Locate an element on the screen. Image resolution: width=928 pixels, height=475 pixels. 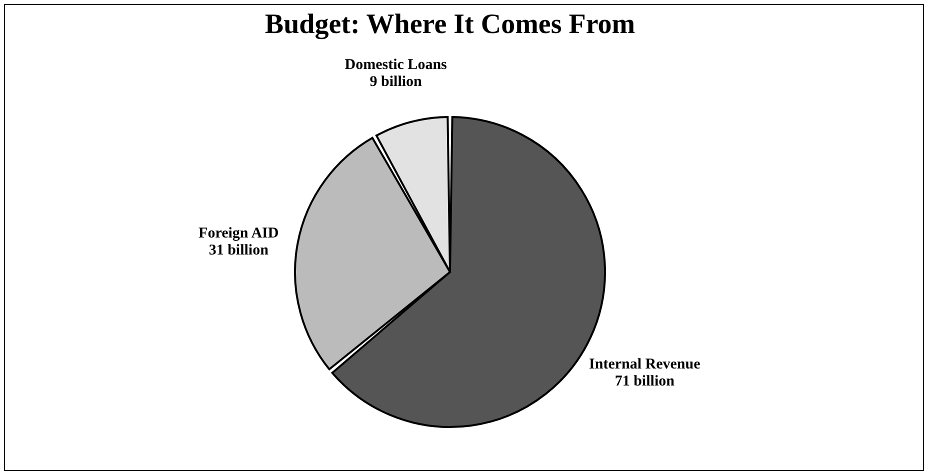
slice-label: Internal Revenue is located at coordinates (645, 364).